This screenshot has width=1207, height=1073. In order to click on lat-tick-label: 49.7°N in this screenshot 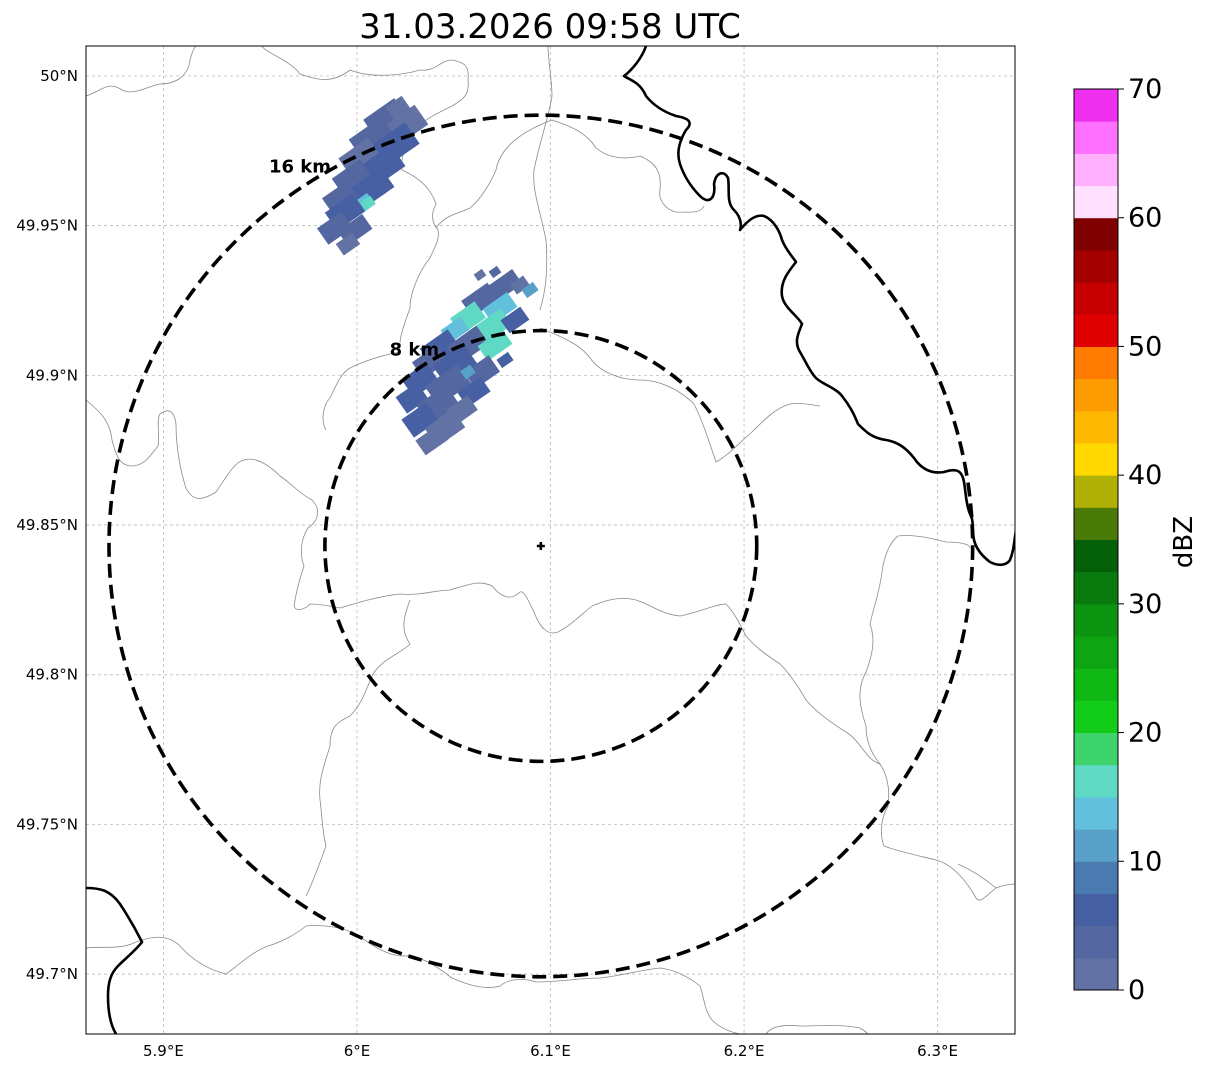, I will do `click(52, 974)`.